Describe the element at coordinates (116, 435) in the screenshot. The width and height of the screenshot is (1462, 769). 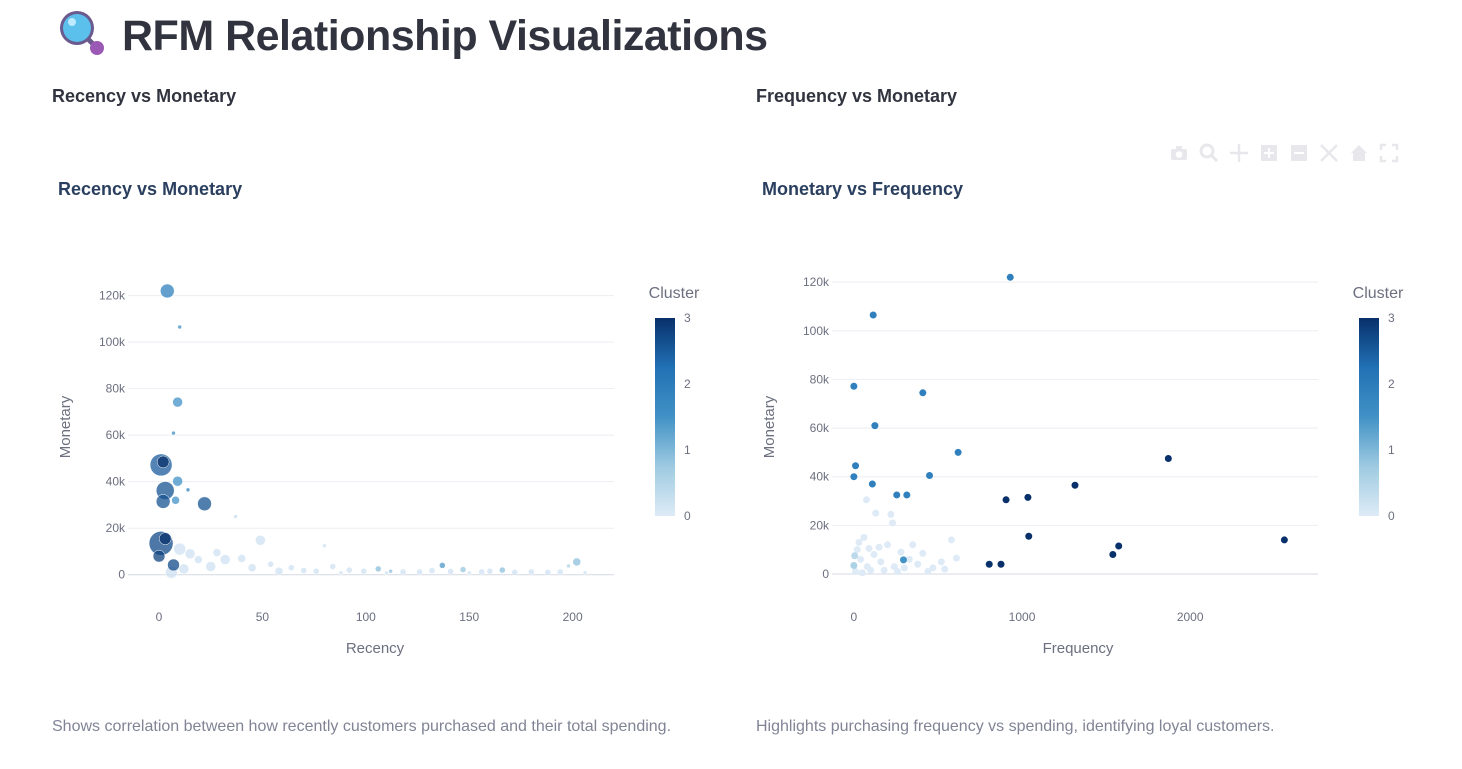
I see `y-tick-label: 60k` at that location.